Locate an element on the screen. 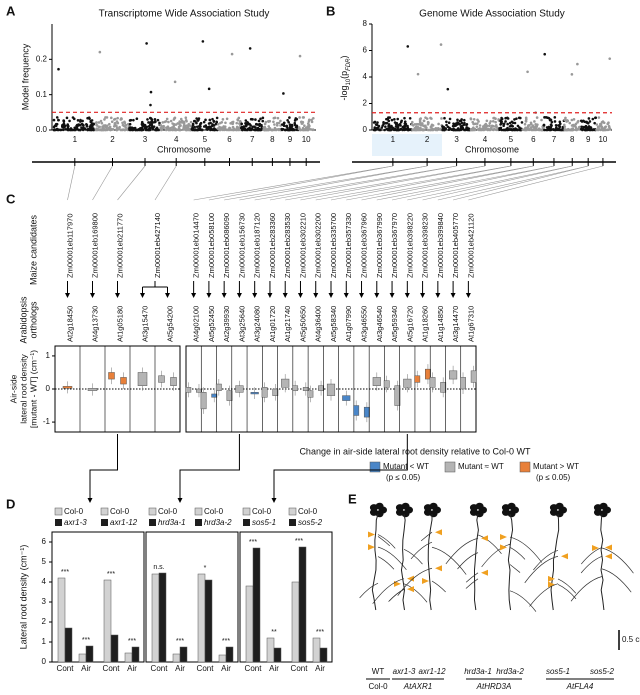  subplot-frame is located at coordinates (192, 597).